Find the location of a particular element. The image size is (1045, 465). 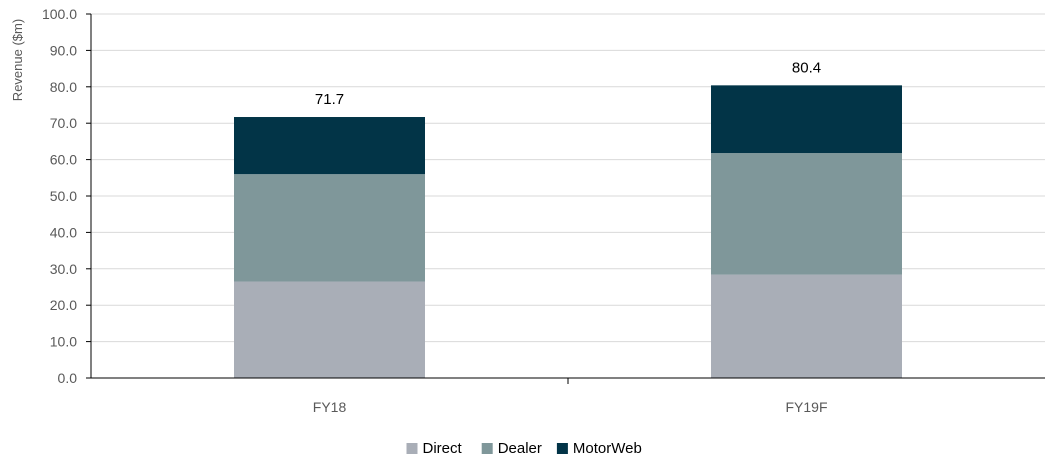

legend-swatch-dealer is located at coordinates (487, 448).